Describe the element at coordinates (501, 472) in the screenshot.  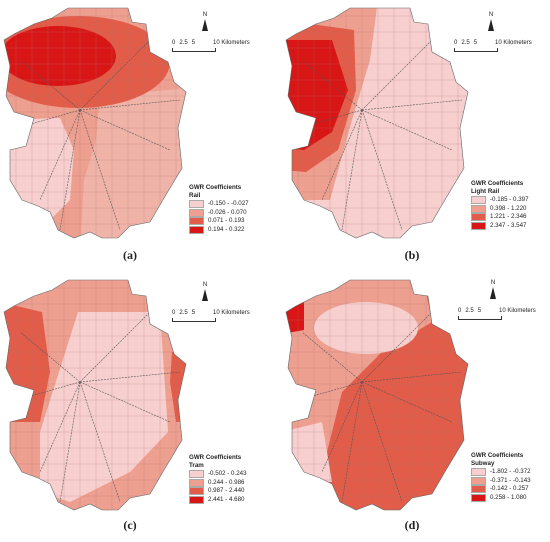
I see `legend-item: -1.802 - -0.372` at that location.